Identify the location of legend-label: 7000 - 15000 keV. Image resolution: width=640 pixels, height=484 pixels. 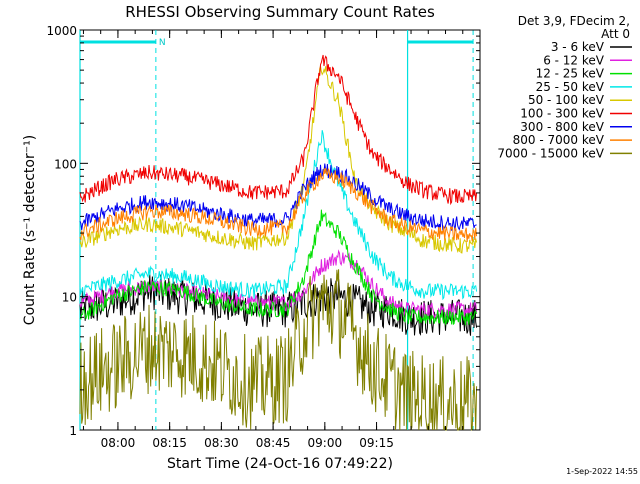
(550, 153).